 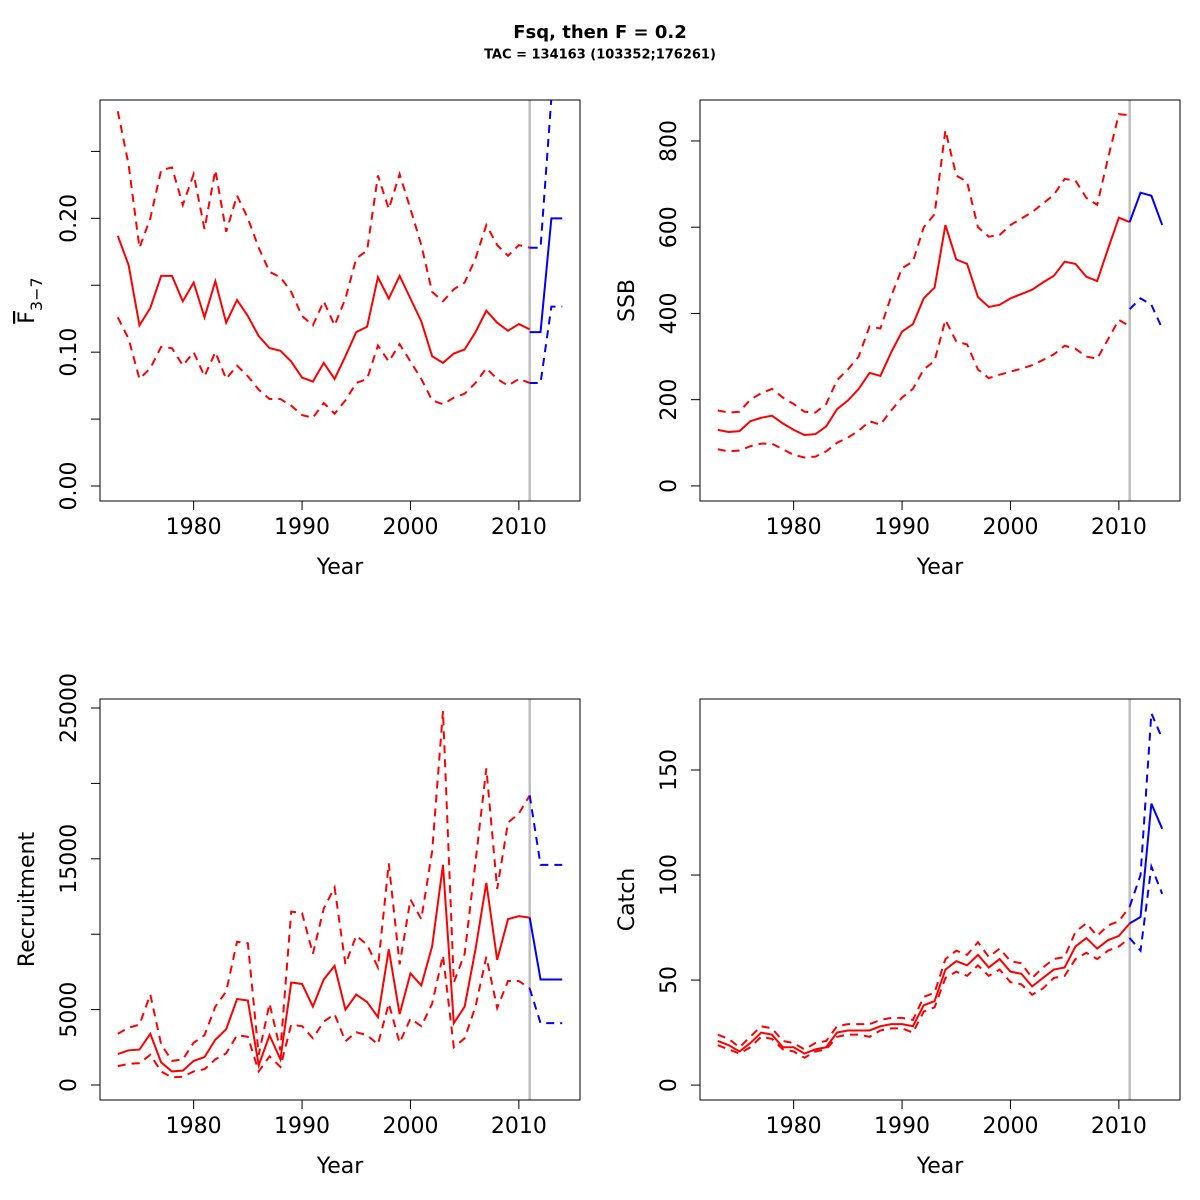 I want to click on figure-subtitle: TAC = 134163 (103352;176261), so click(x=600, y=55).